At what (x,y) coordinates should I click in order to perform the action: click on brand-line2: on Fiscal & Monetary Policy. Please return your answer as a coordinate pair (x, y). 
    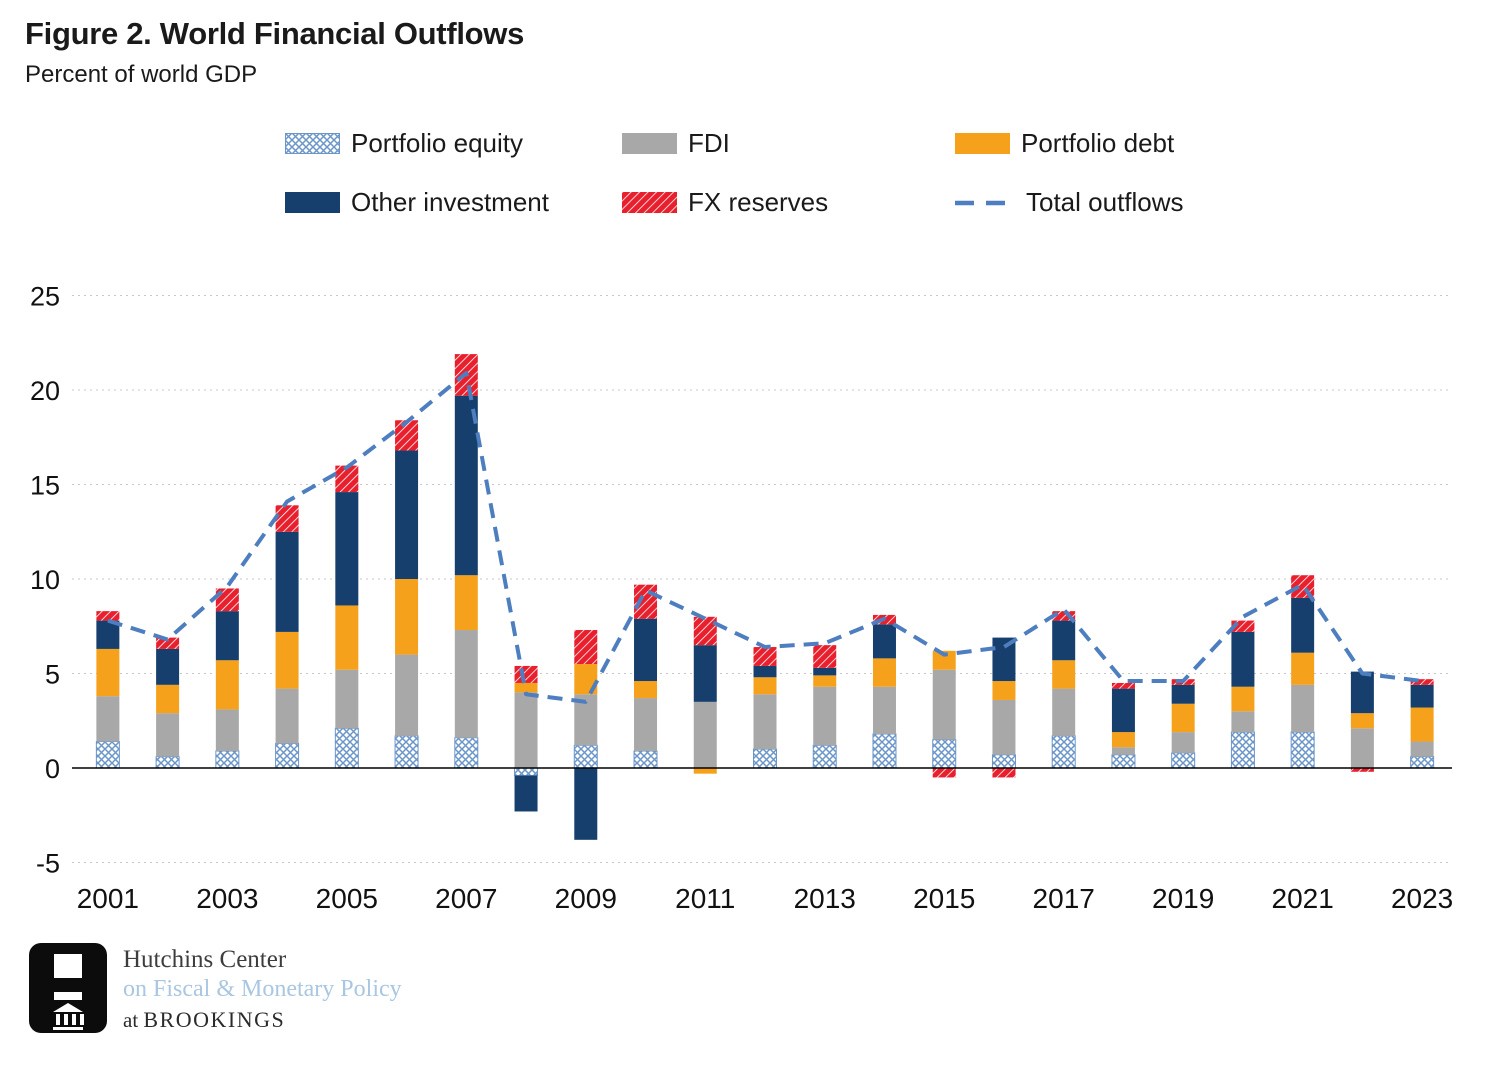
    Looking at the image, I should click on (262, 989).